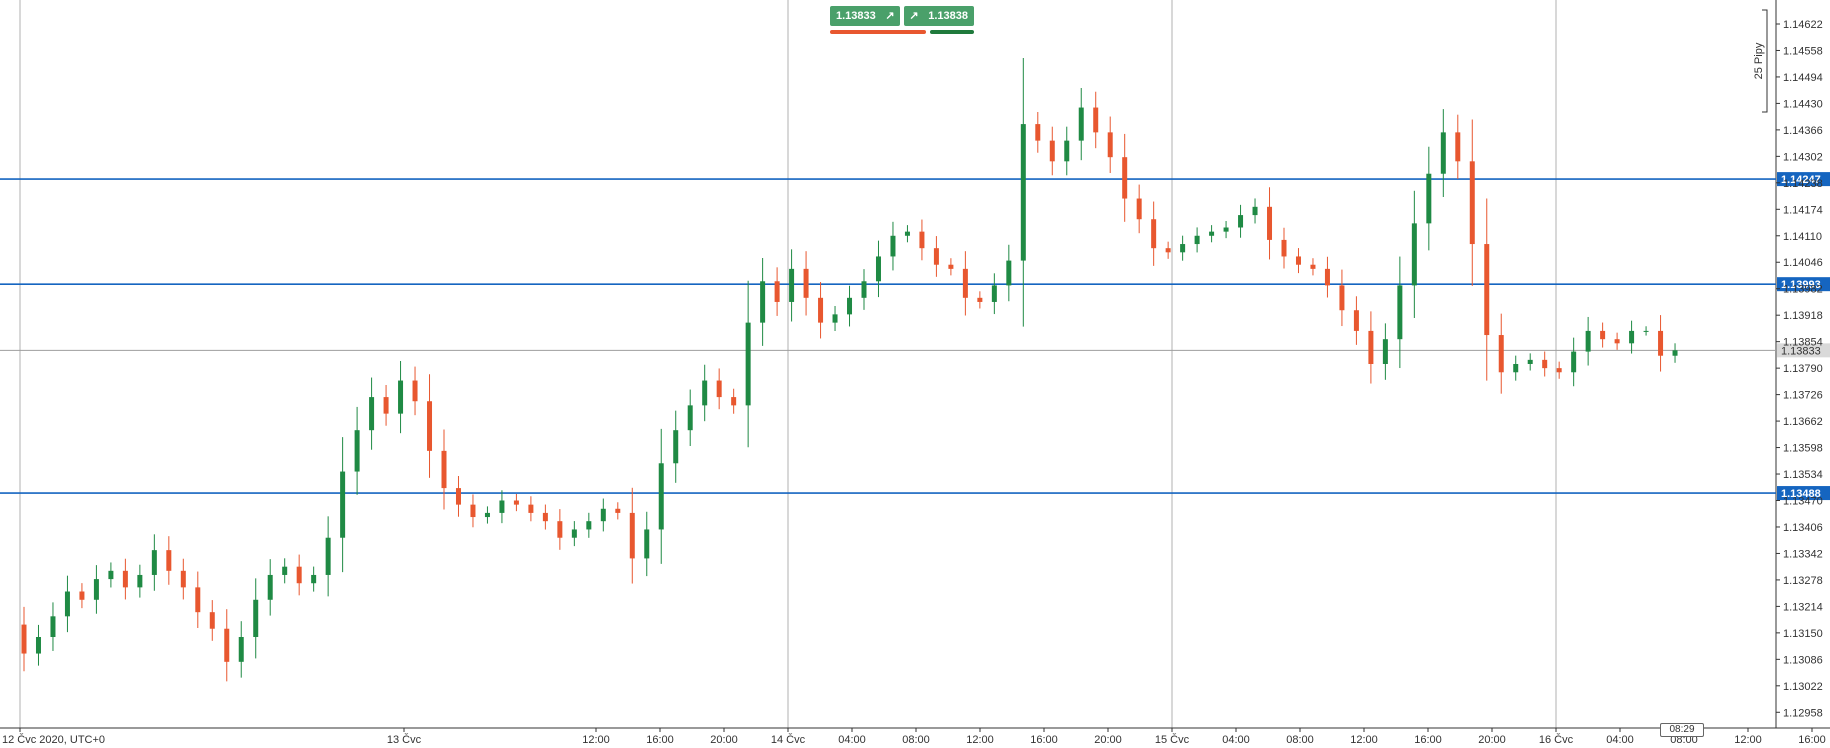 This screenshot has width=1830, height=748. Describe the element at coordinates (1803, 713) in the screenshot. I see `price-tick-label: 1.12958` at that location.